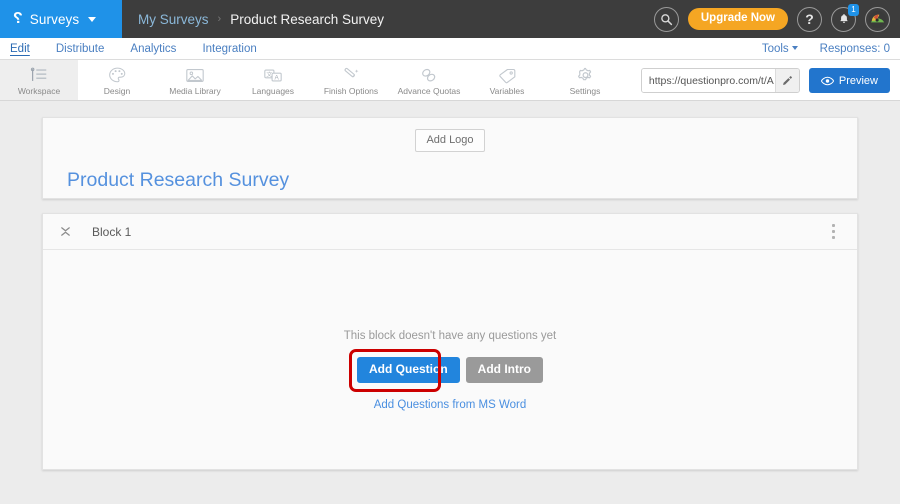 Image resolution: width=900 pixels, height=504 pixels. I want to click on toolbar-right-group: https://questionpro.com/t/A Preview, so click(765, 80).